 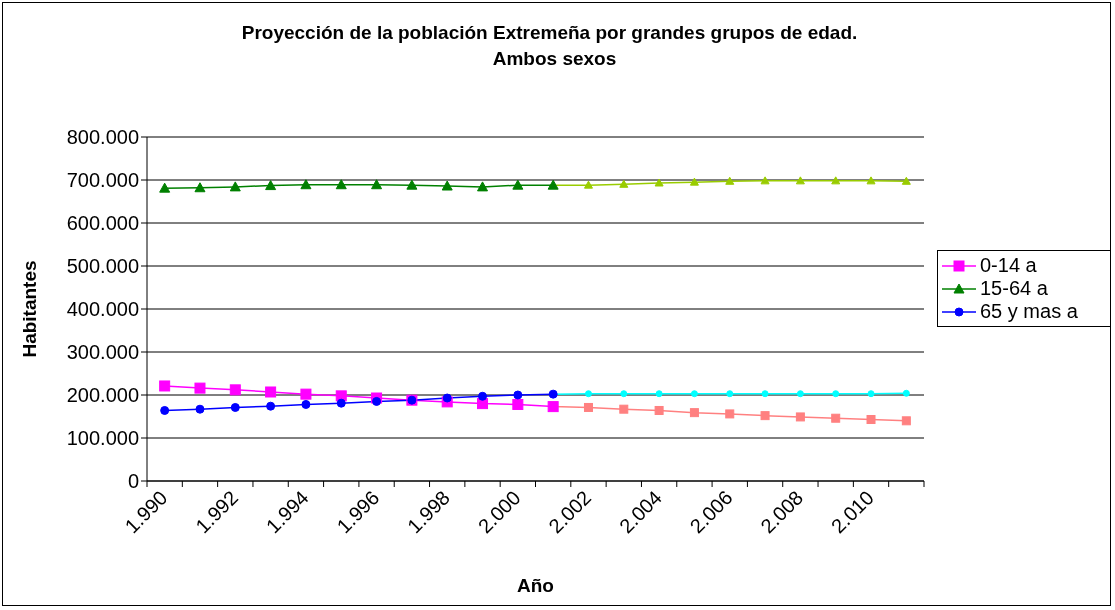 I want to click on y-tick-label: 600.000, so click(x=102, y=223).